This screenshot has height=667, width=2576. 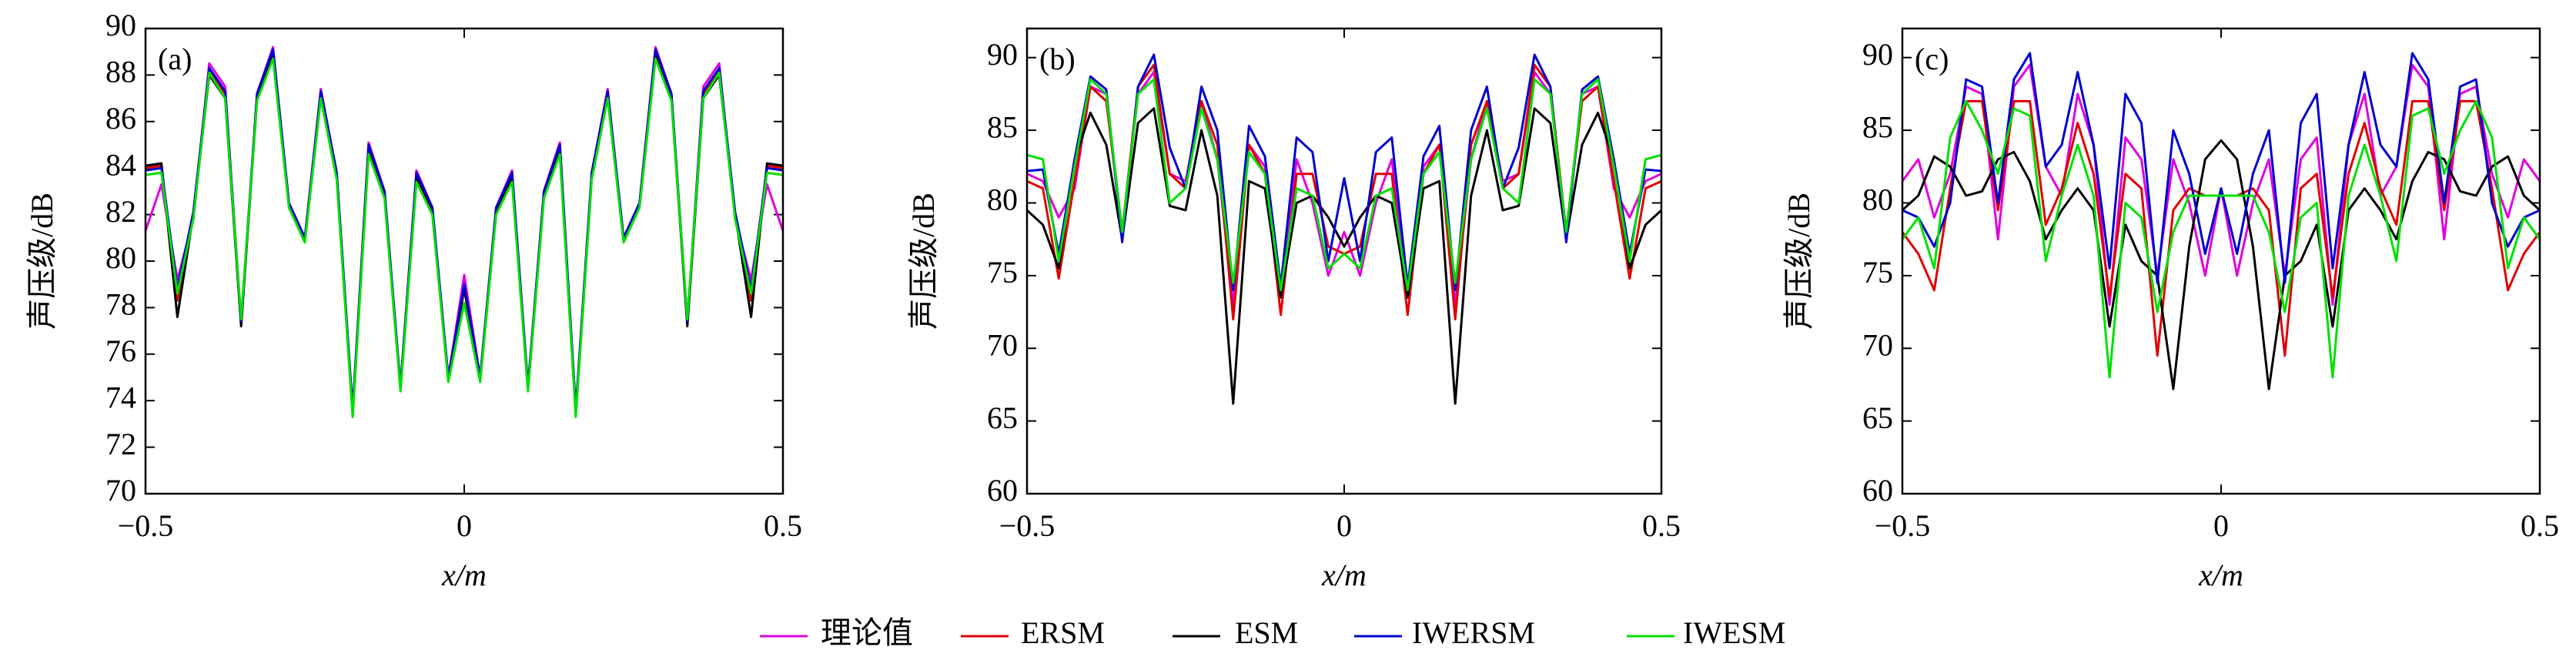 What do you see at coordinates (120, 444) in the screenshot?
I see `y-tick-label: 72` at bounding box center [120, 444].